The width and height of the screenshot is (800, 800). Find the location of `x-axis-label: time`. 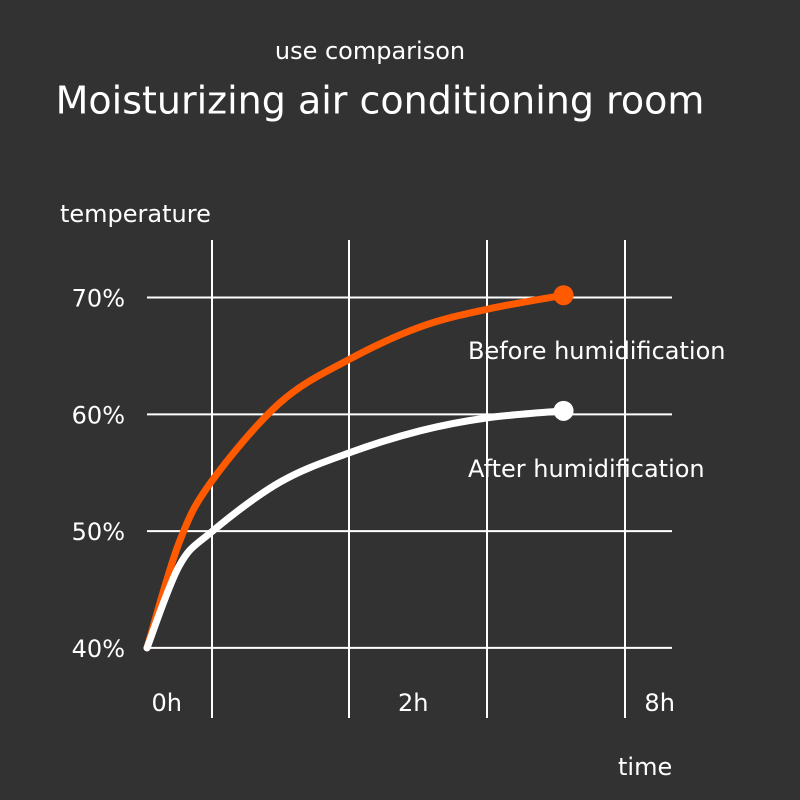

x-axis-label: time is located at coordinates (645, 767).